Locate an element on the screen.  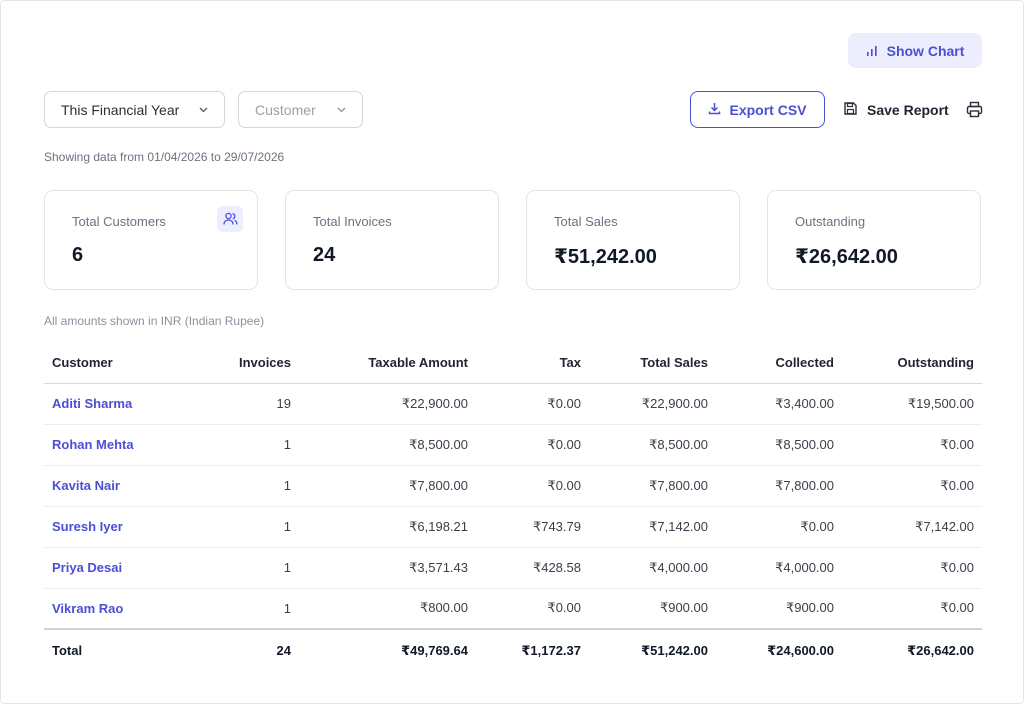
cell-collected: ₹900.00 is located at coordinates (779, 609).